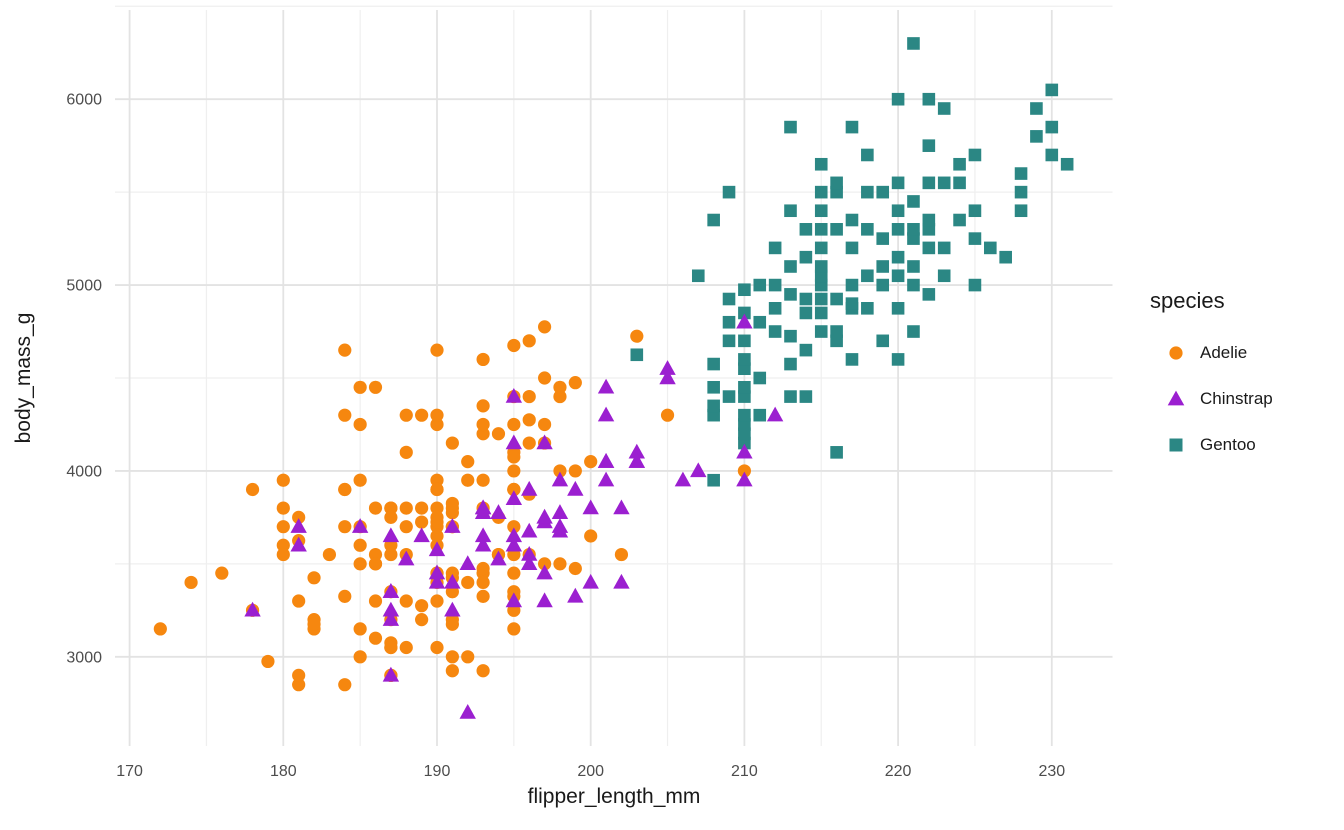  What do you see at coordinates (1176, 399) in the screenshot?
I see `chinstrap-triangle-key-icon` at bounding box center [1176, 399].